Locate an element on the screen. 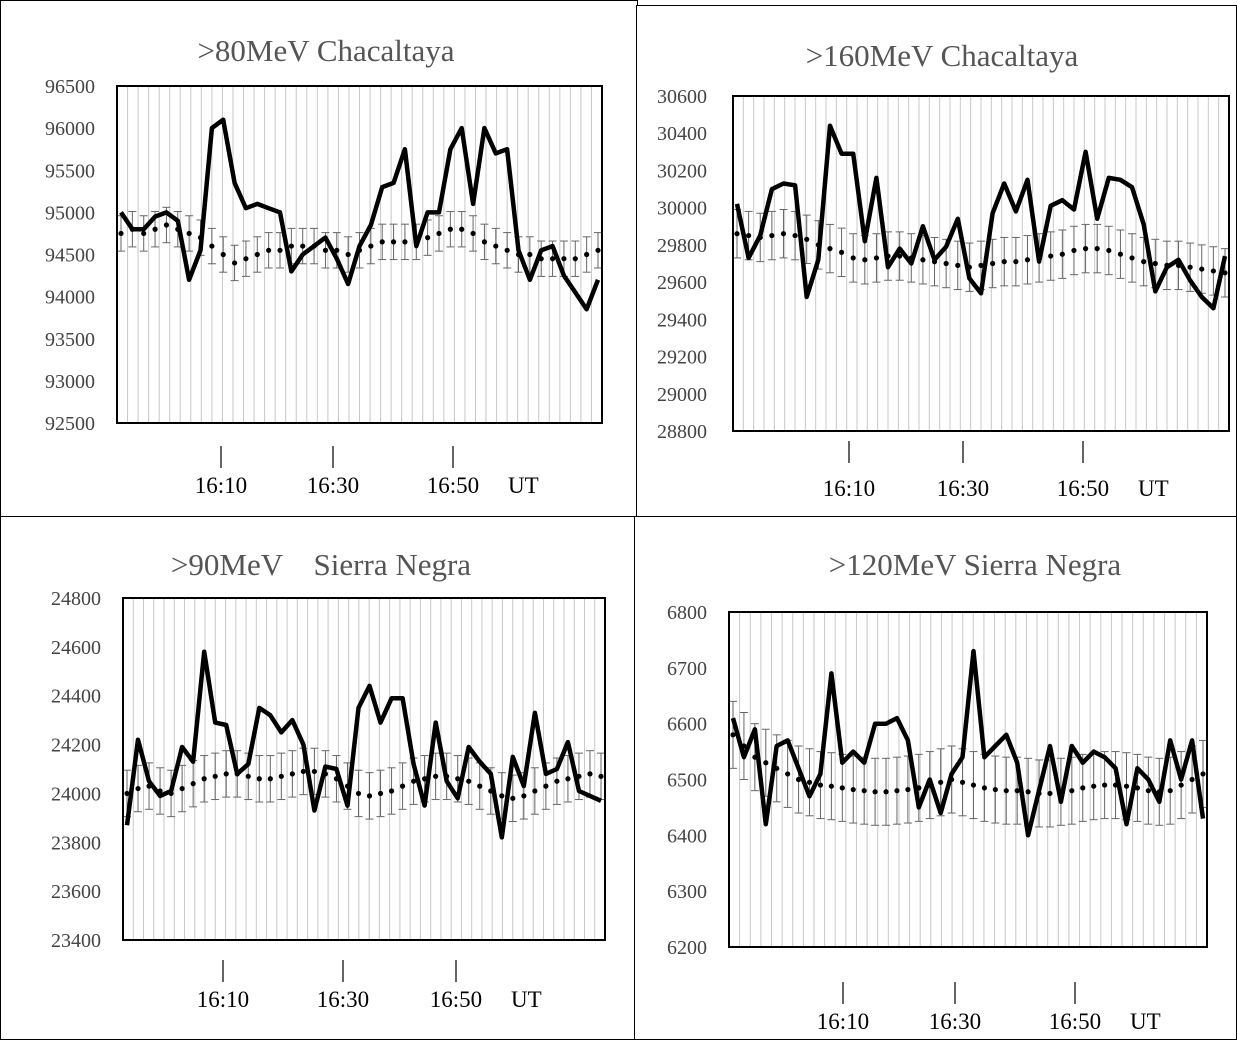 The width and height of the screenshot is (1237, 1040). y-tick-label: 6600 is located at coordinates (687, 725).